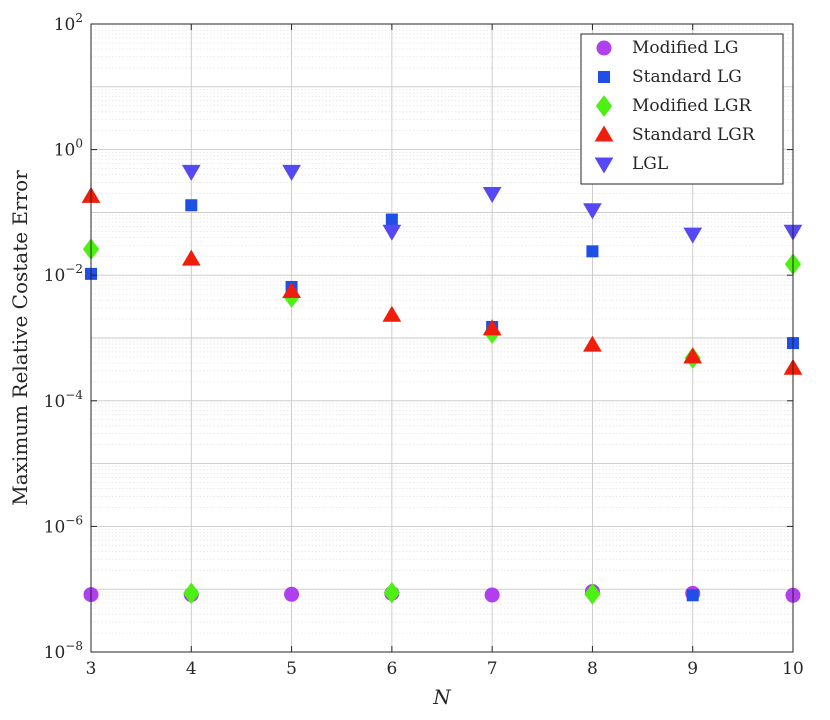  Describe the element at coordinates (793, 669) in the screenshot. I see `x-tick-label: 10` at that location.